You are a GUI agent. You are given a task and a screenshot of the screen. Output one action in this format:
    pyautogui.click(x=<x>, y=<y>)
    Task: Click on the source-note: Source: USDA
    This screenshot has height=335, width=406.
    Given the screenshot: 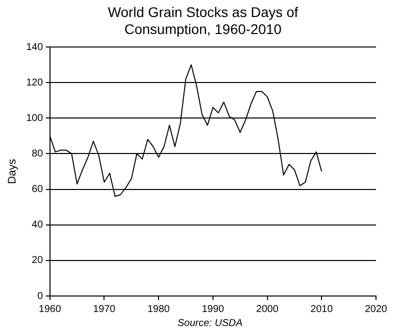 What is the action you would take?
    pyautogui.click(x=210, y=323)
    